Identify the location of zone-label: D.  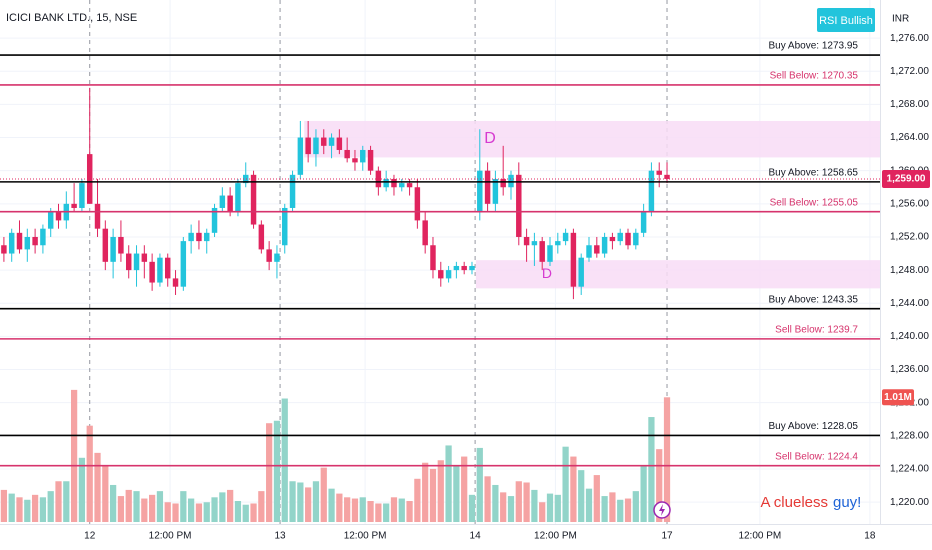
(547, 273).